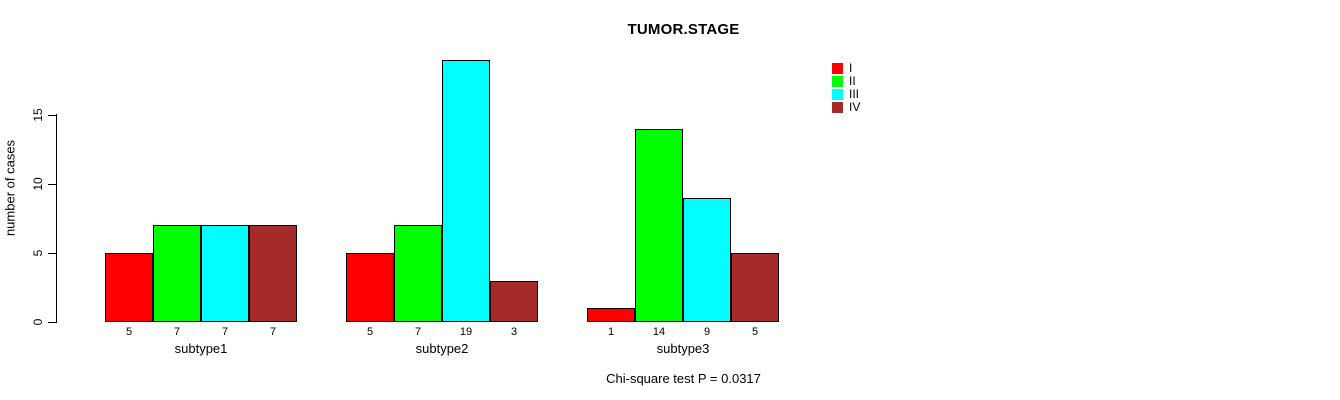 The image size is (1340, 400). What do you see at coordinates (38, 184) in the screenshot?
I see `y-tick-label: 10` at bounding box center [38, 184].